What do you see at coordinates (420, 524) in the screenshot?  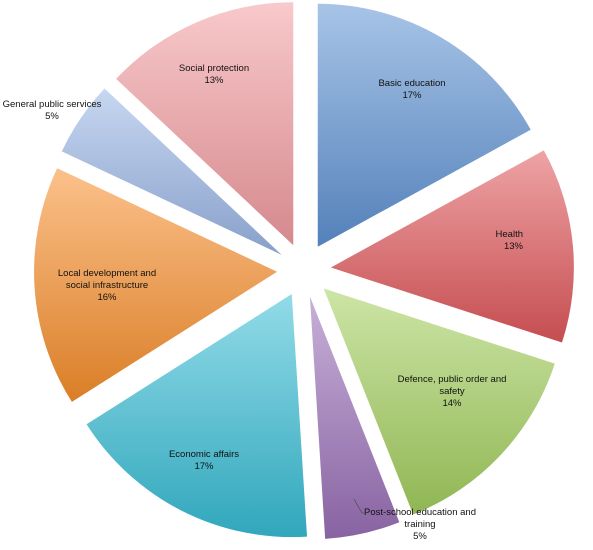 I see `data-label-post-school-education-and-training: Post-school education and training 5%` at bounding box center [420, 524].